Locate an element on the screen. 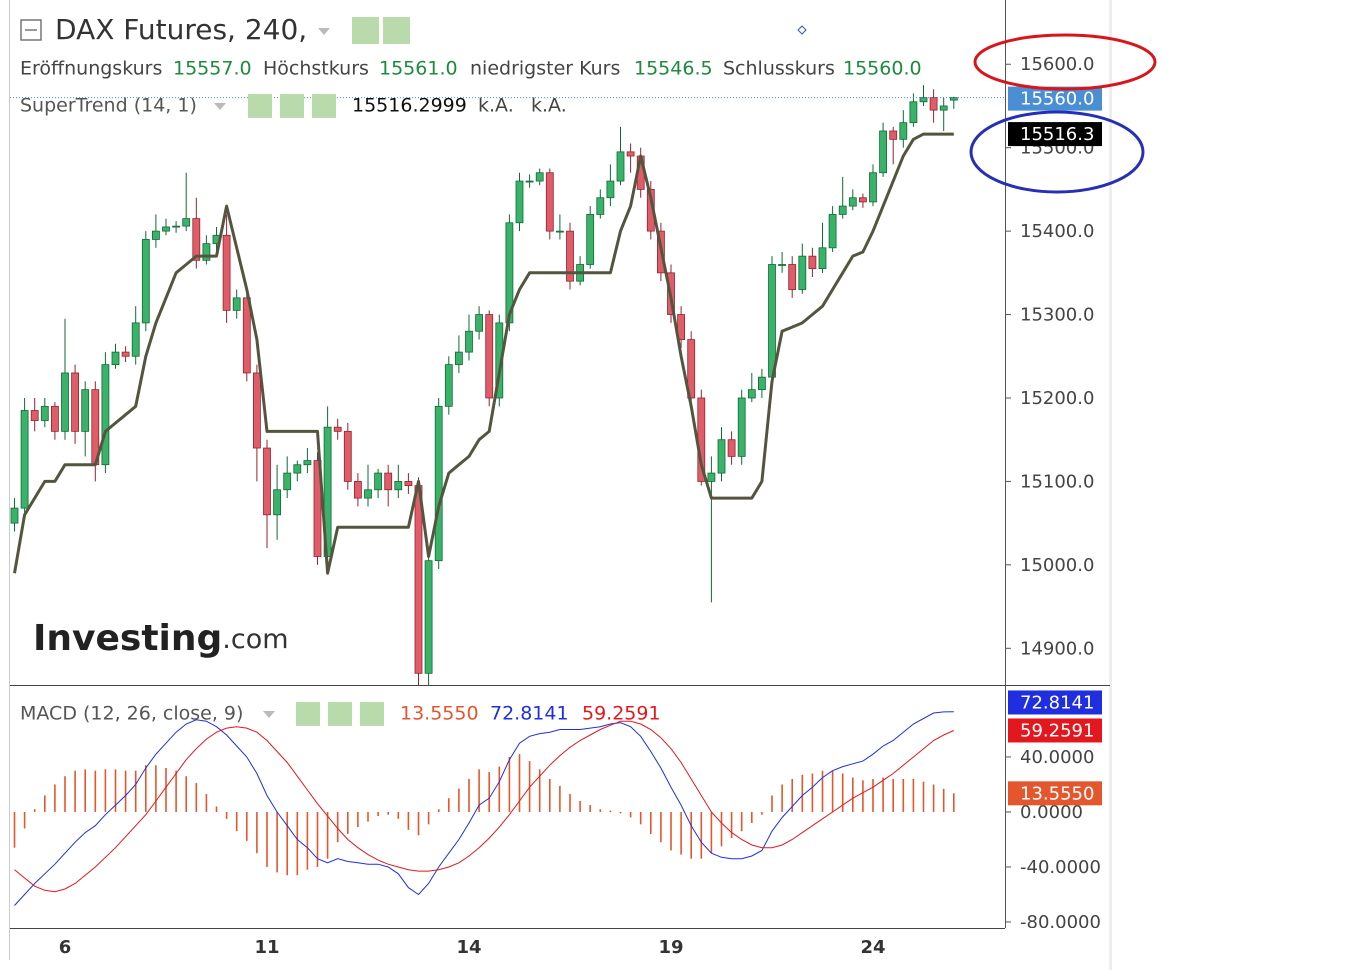 The width and height of the screenshot is (1366, 970). close-label: Schlusskurs is located at coordinates (779, 69).